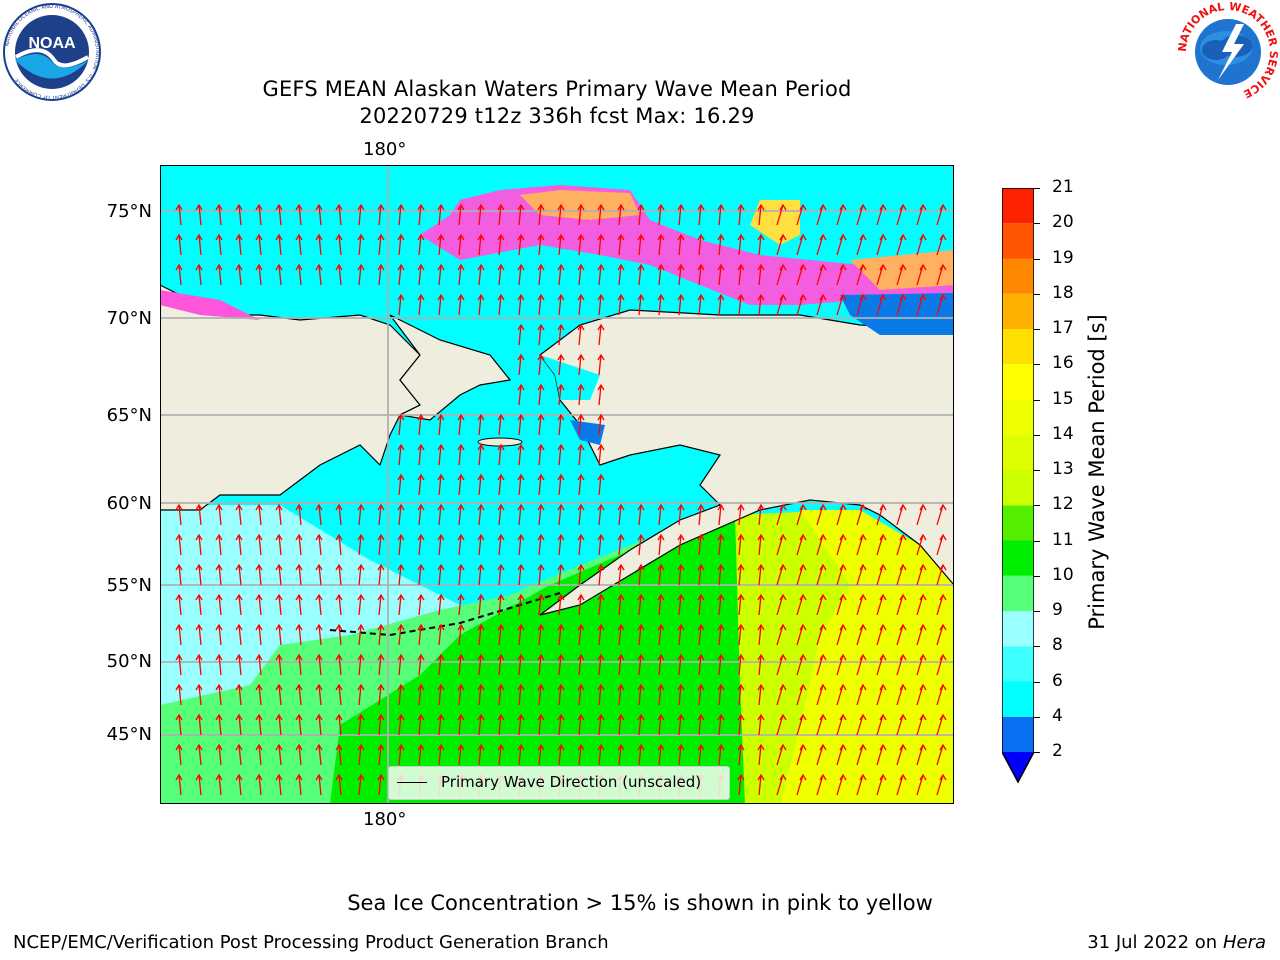 Image resolution: width=1280 pixels, height=960 pixels. I want to click on colorbar-tick-label: 8, so click(1057, 645).